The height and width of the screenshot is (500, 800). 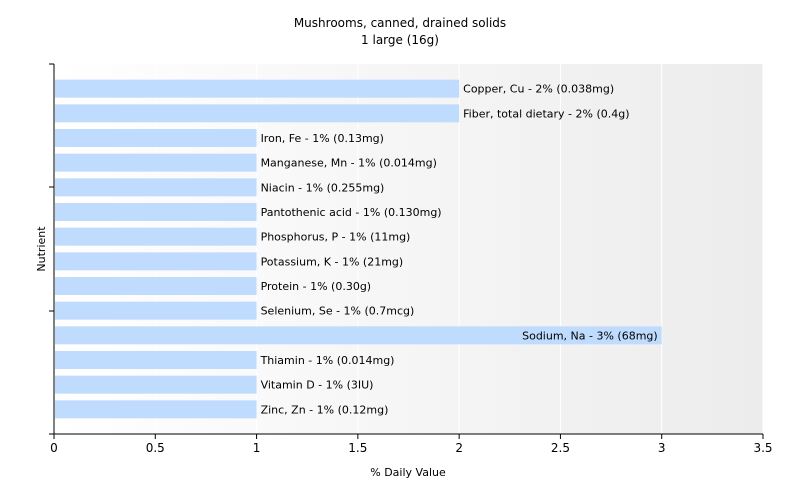 I want to click on bar-label: Phosphorus, P - 1% (11mg), so click(x=336, y=237).